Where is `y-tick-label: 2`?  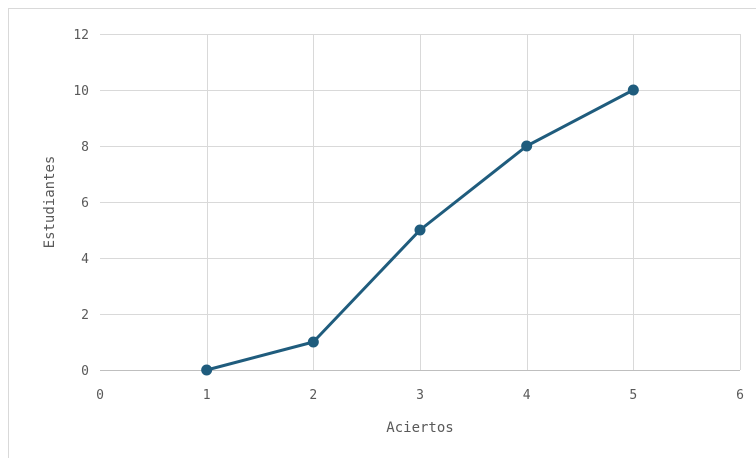 y-tick-label: 2 is located at coordinates (85, 315).